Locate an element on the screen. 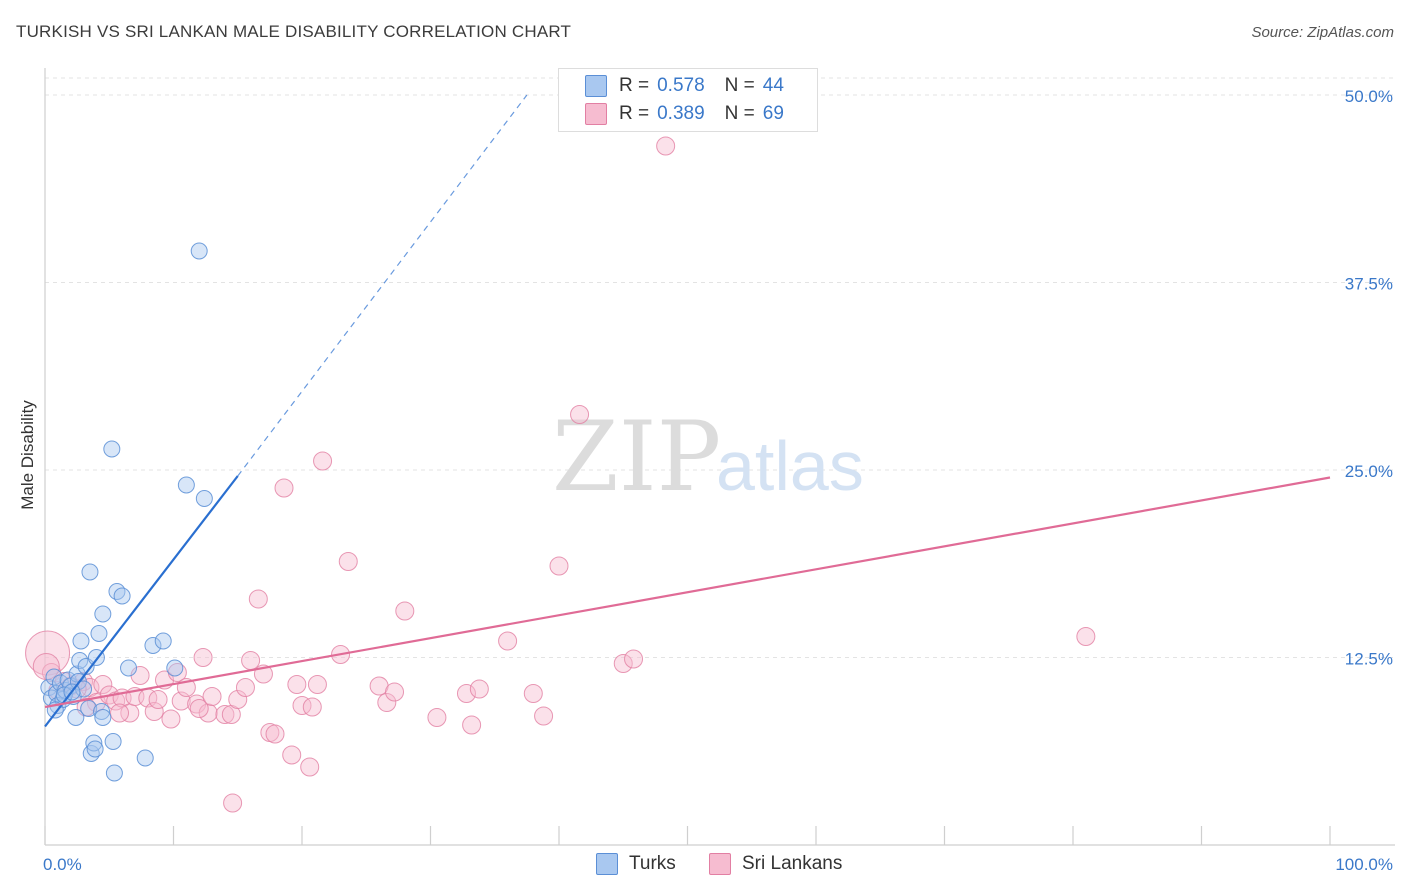 This screenshot has height=892, width=1406. bottom-legend-turks-label: Turks is located at coordinates (652, 863).